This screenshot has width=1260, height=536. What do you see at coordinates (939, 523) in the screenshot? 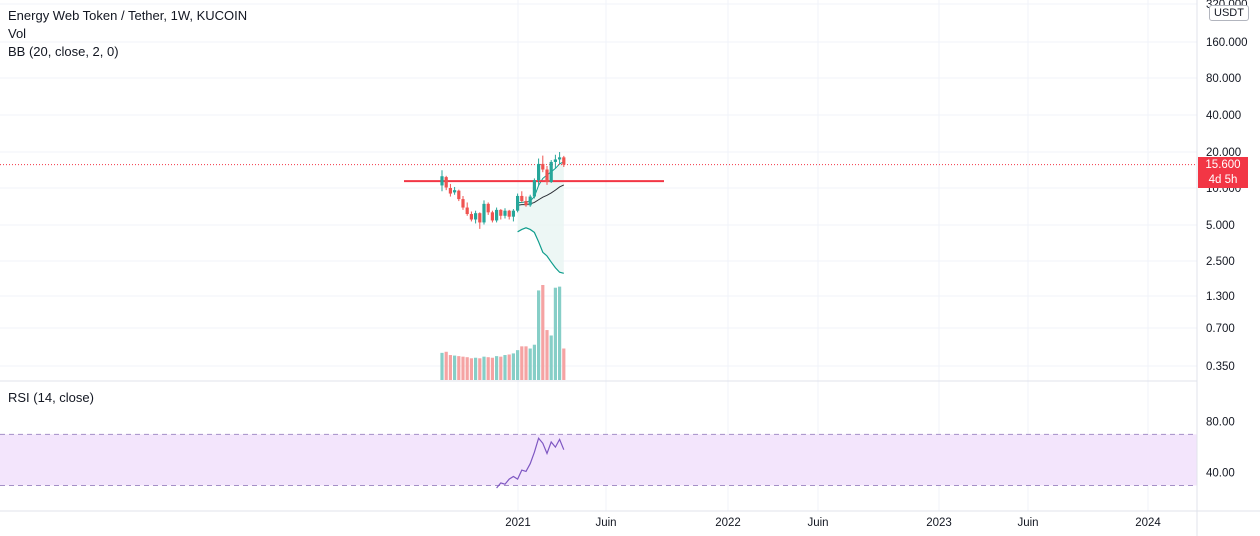
I see `time-tick-label: 2023` at bounding box center [939, 523].